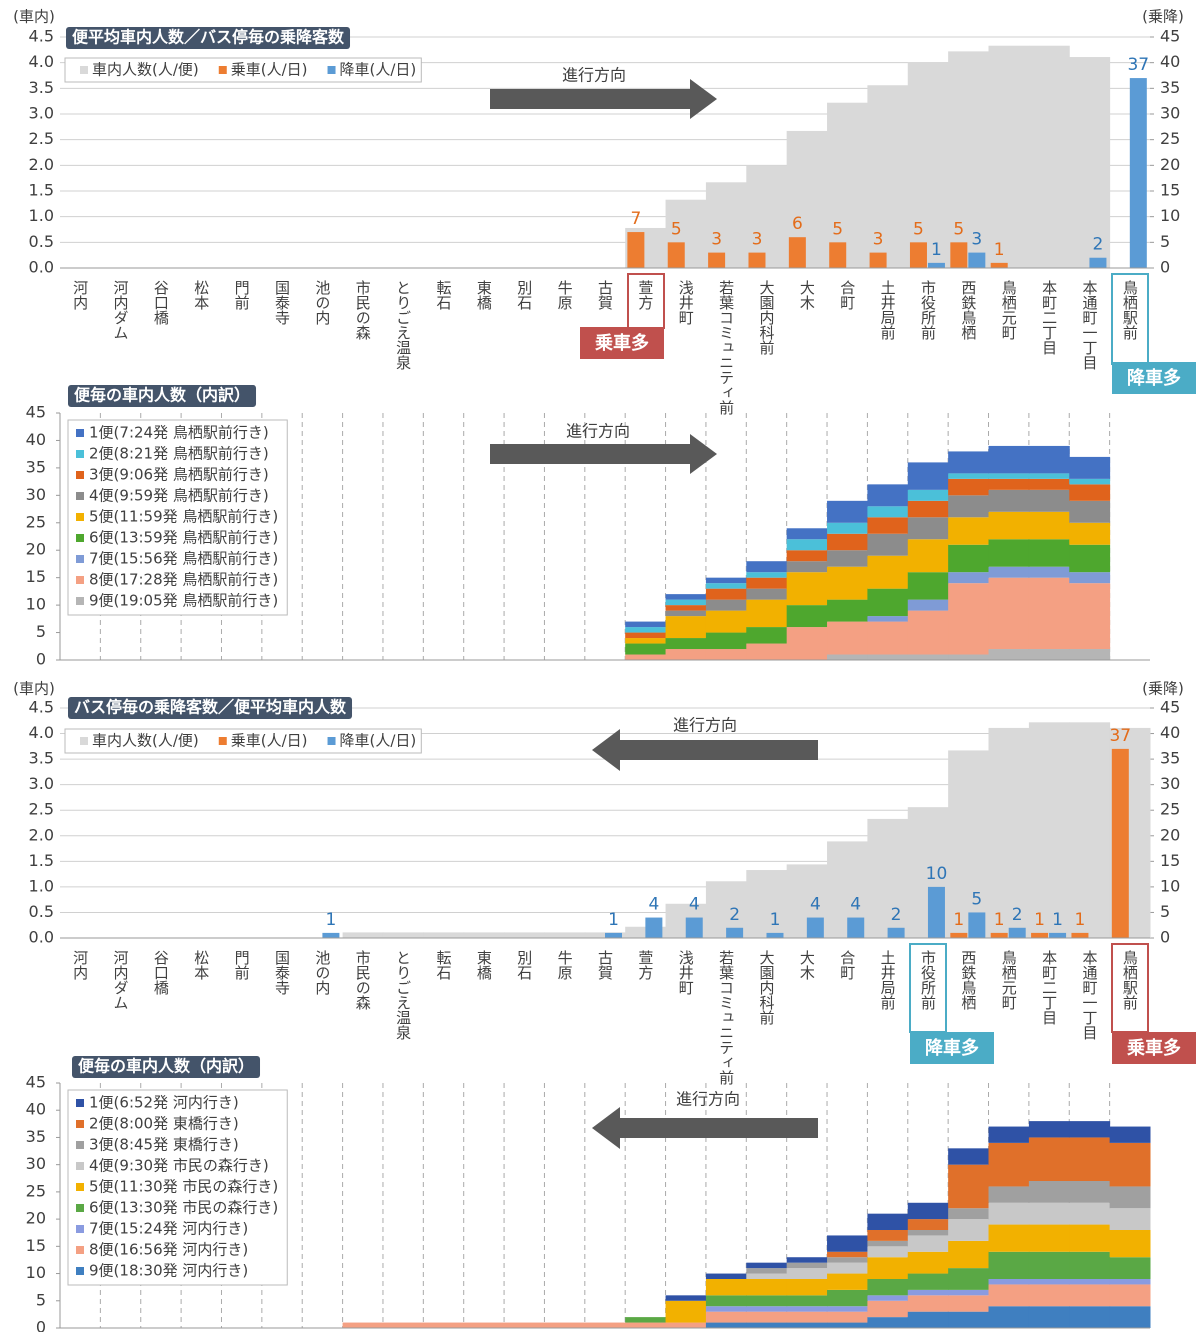 This screenshot has height=1332, width=1198. I want to click on y-tick-label: 25, so click(36, 1190).